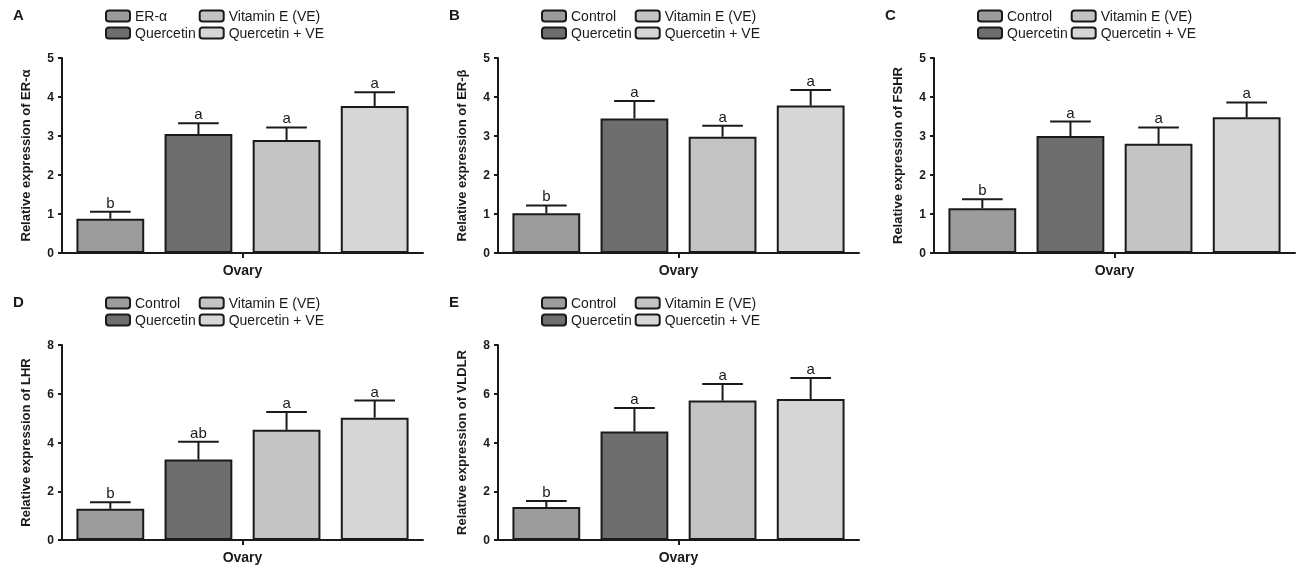  I want to click on chart-title: C, so click(890, 14).